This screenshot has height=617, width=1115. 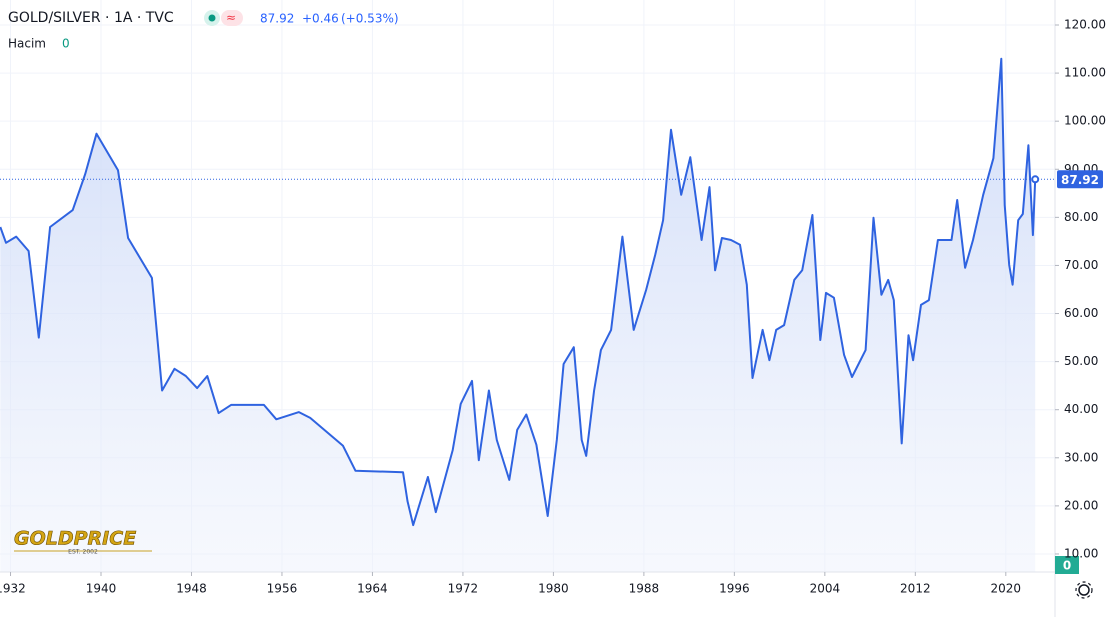 What do you see at coordinates (1081, 409) in the screenshot?
I see `y-tick-label: 40.00` at bounding box center [1081, 409].